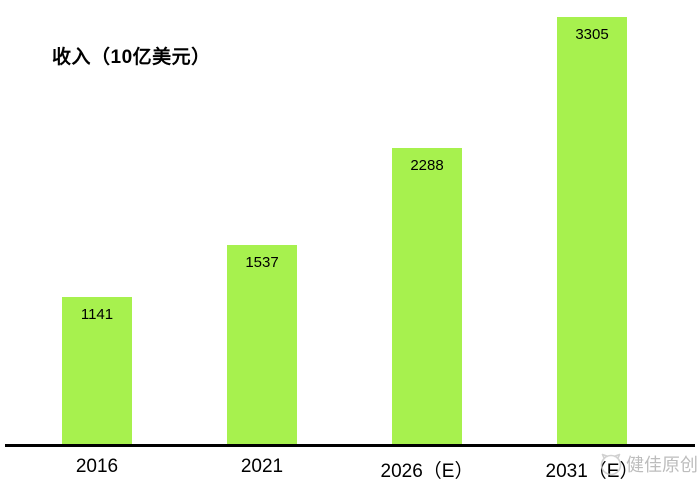 The image size is (700, 501). What do you see at coordinates (662, 465) in the screenshot?
I see `watermark-text: 健佳原创` at bounding box center [662, 465].